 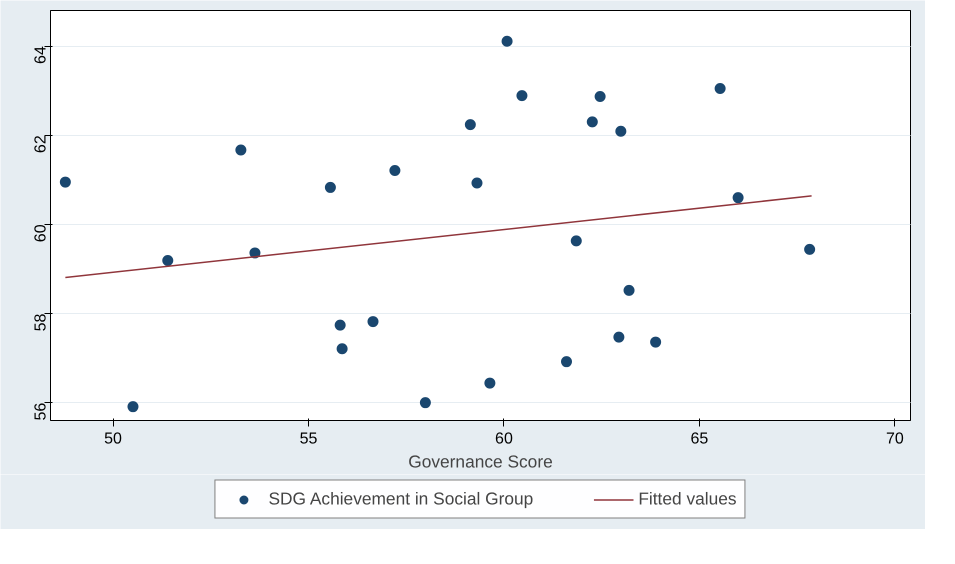 I want to click on y-tick-label: 58, so click(x=41, y=322).